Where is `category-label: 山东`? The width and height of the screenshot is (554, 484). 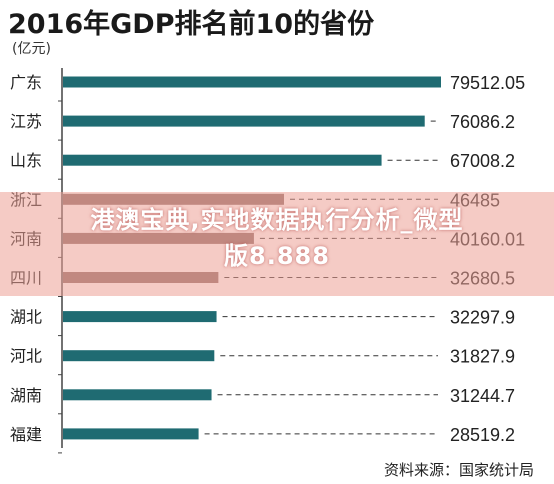 category-label: 山东 is located at coordinates (26, 160).